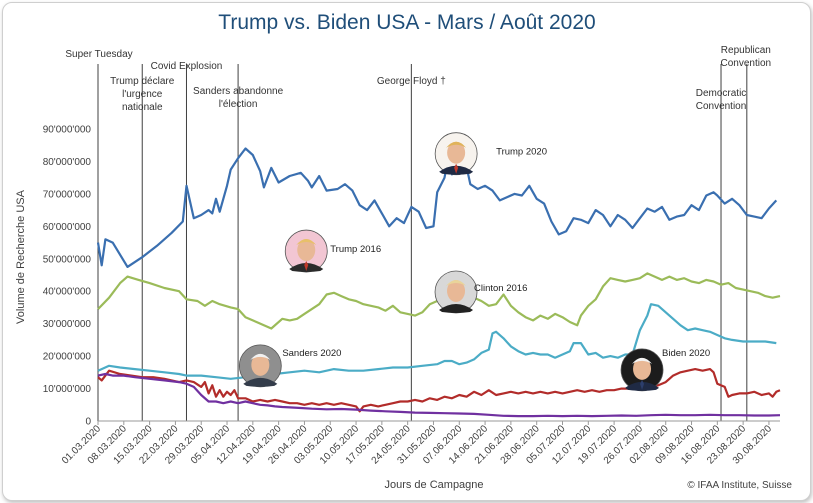 The image size is (813, 503). What do you see at coordinates (67, 227) in the screenshot?
I see `y-tick-label: 60'000'000` at bounding box center [67, 227].